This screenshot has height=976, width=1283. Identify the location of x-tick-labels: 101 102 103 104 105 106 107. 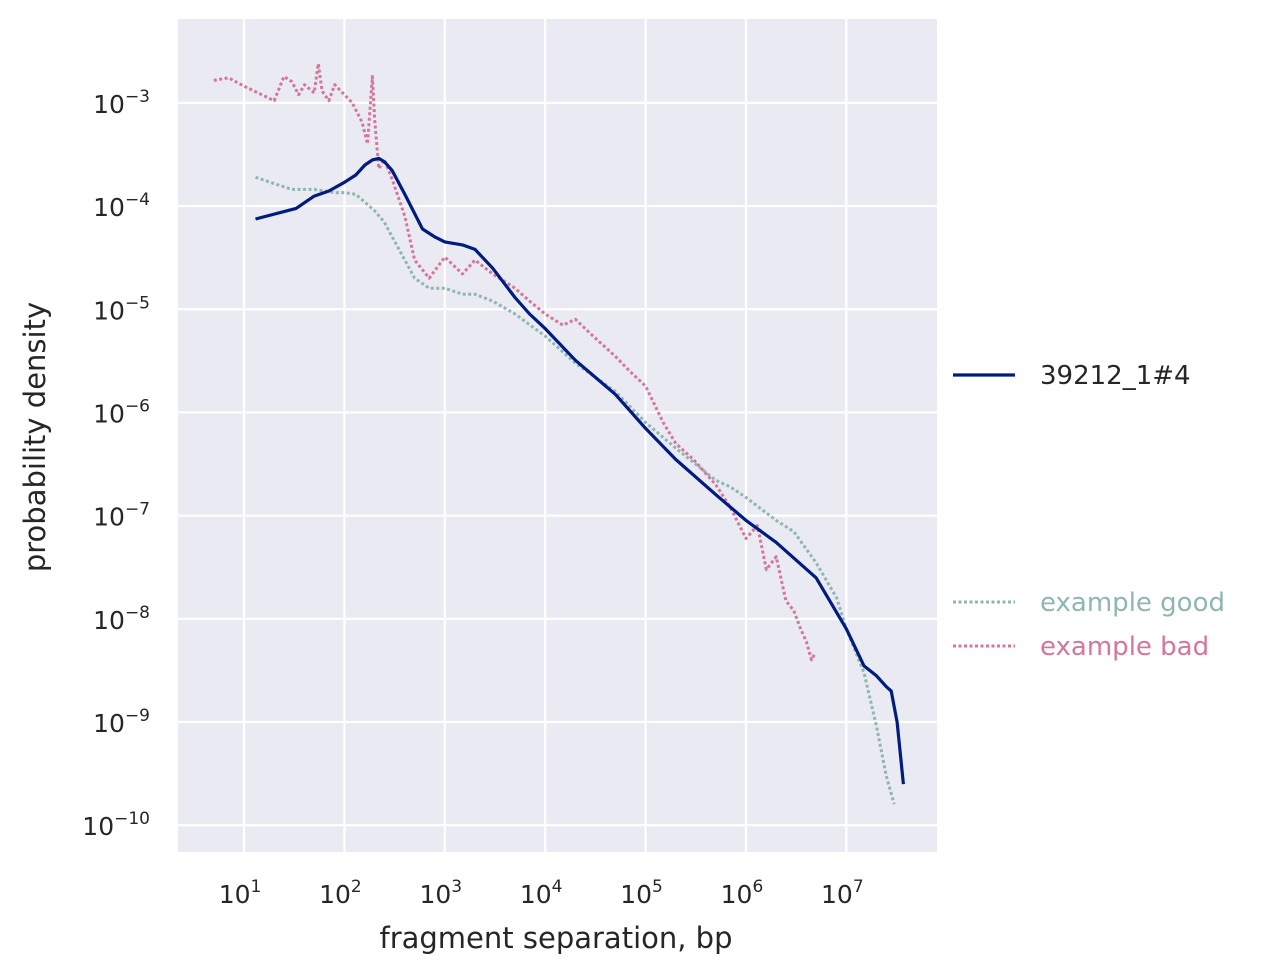
(541, 893).